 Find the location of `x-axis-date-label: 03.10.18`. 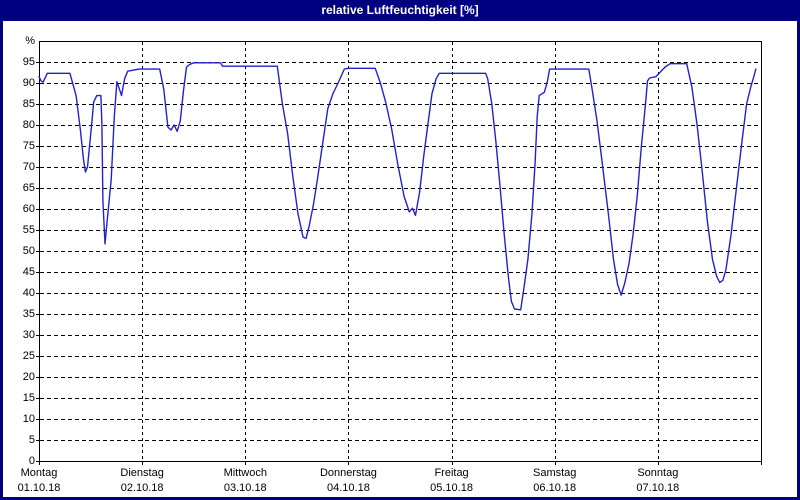

x-axis-date-label: 03.10.18 is located at coordinates (245, 488).